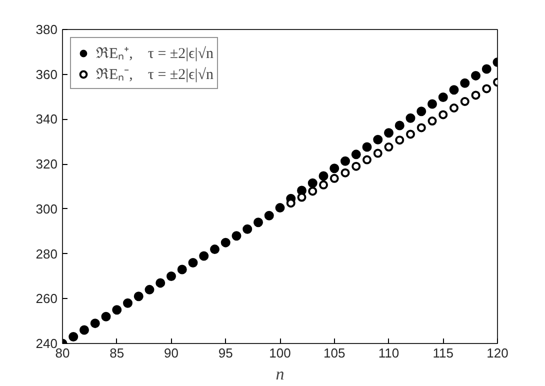 The width and height of the screenshot is (545, 386). What do you see at coordinates (280, 353) in the screenshot?
I see `x-tick-label: 100` at bounding box center [280, 353].